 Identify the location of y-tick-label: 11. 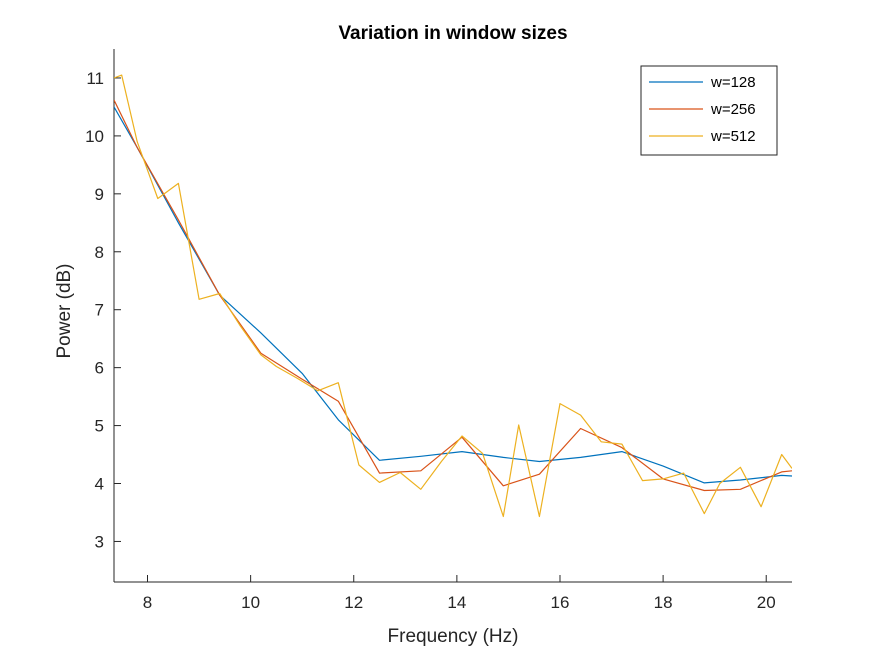
(95, 78).